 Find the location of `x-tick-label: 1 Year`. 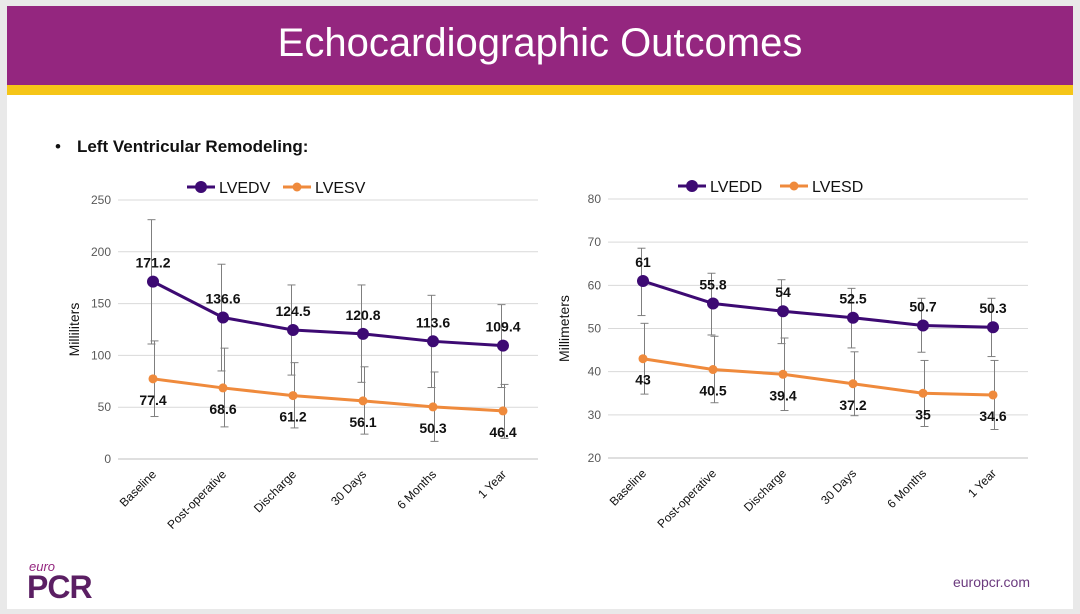

x-tick-label: 1 Year is located at coordinates (982, 483).